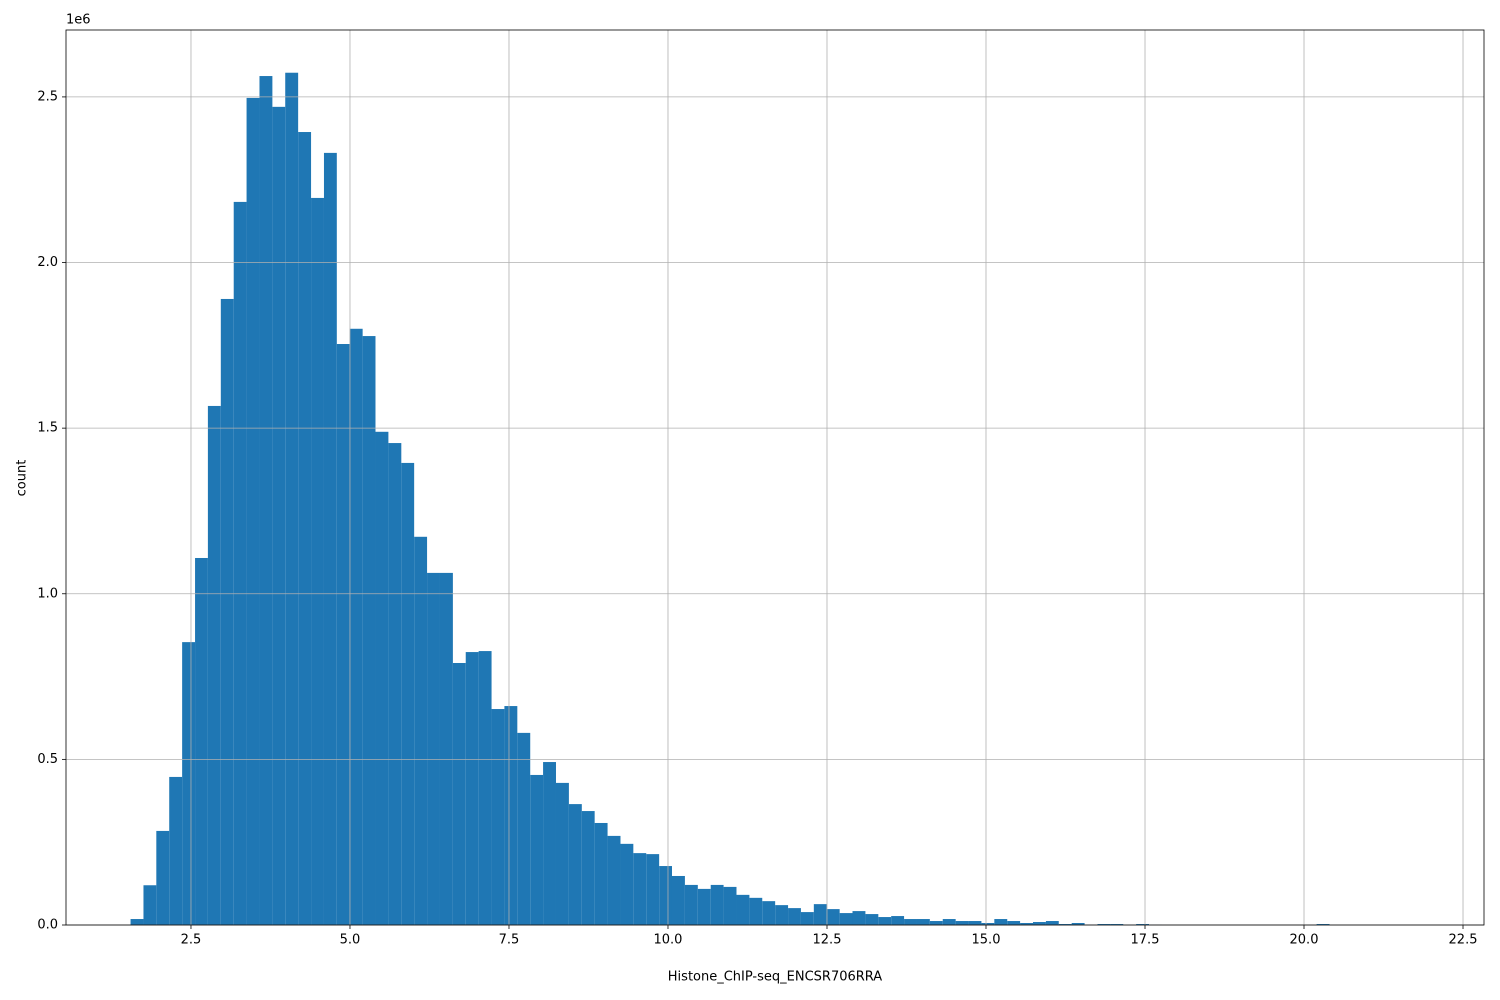  Describe the element at coordinates (986, 940) in the screenshot. I see `x-tick-label: 15.0` at that location.